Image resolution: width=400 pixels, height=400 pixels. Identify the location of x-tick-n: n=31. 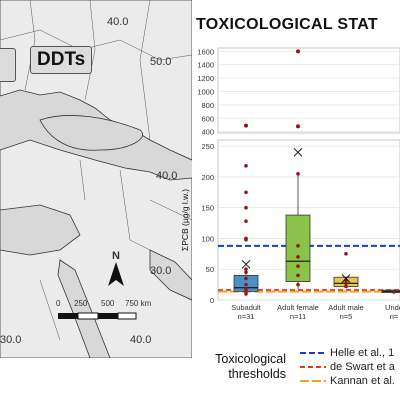
(246, 316).